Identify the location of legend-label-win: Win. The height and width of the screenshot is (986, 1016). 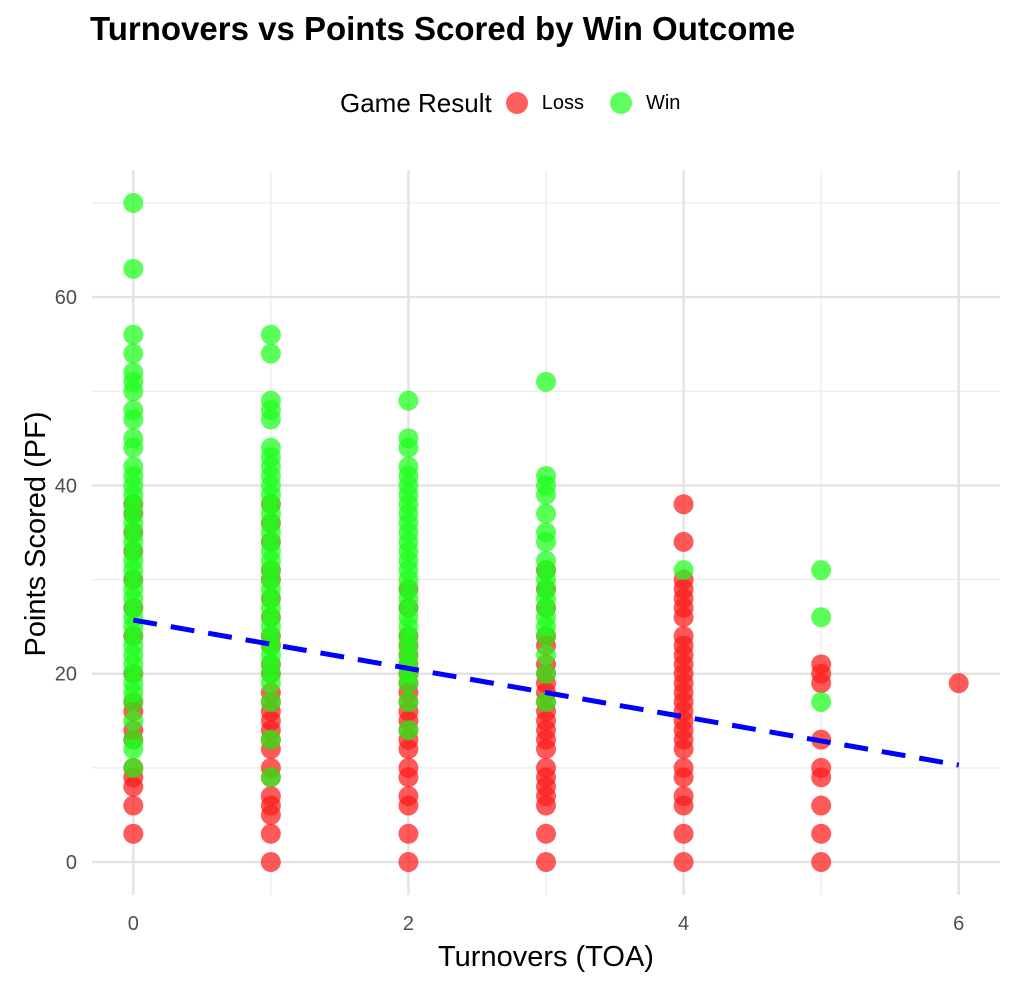
(663, 102).